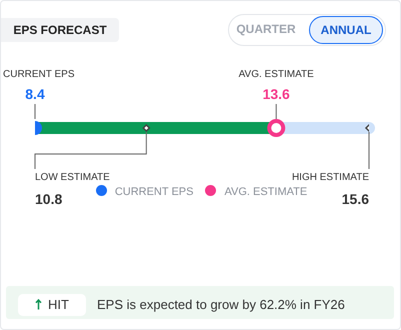  Describe the element at coordinates (39, 74) in the screenshot. I see `category-label: CURRENT EPS` at that location.